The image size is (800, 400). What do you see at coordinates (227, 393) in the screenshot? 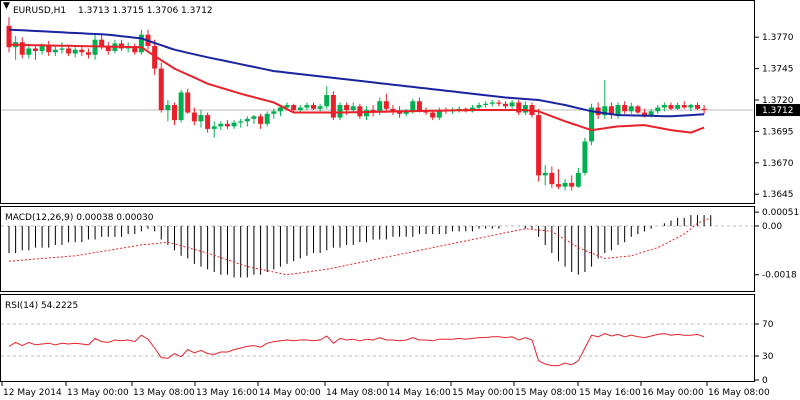
I see `time-tick-label: 13 May 16:00` at bounding box center [227, 393].